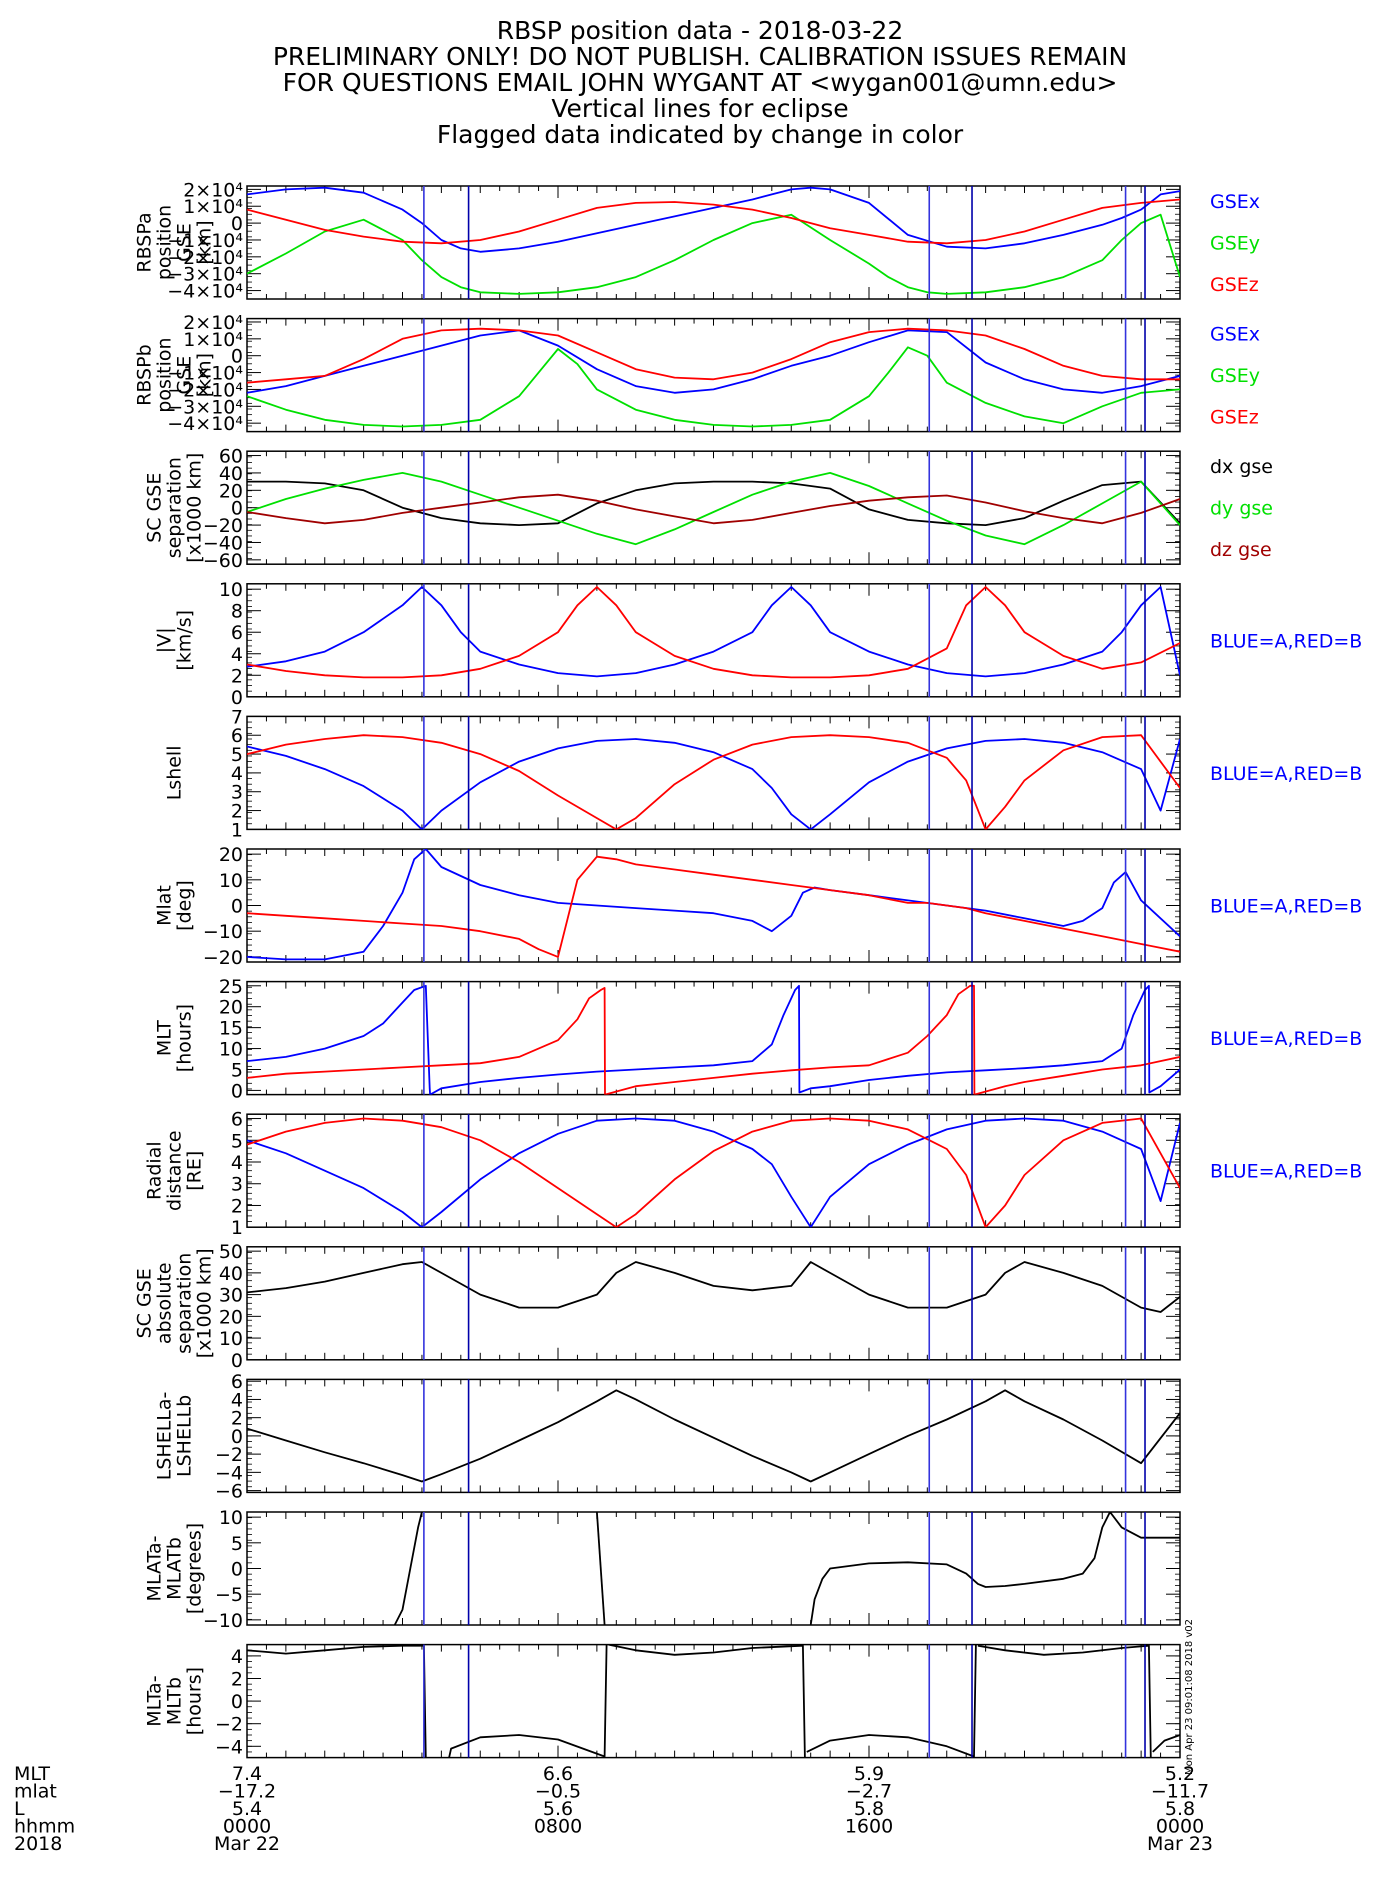  What do you see at coordinates (165, 1303) in the screenshot?
I see `y-axis-label: absolute` at bounding box center [165, 1303].